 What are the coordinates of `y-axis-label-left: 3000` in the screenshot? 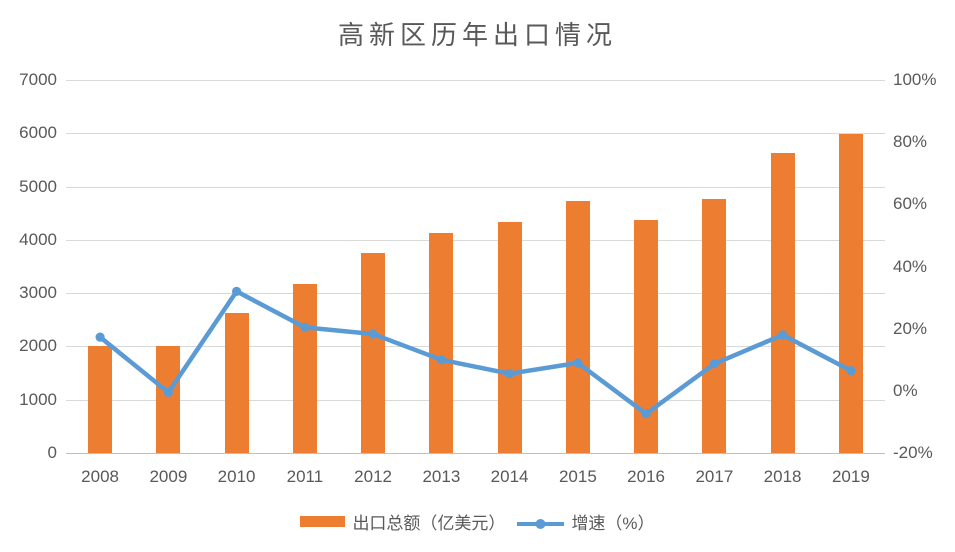 It's located at (38, 293).